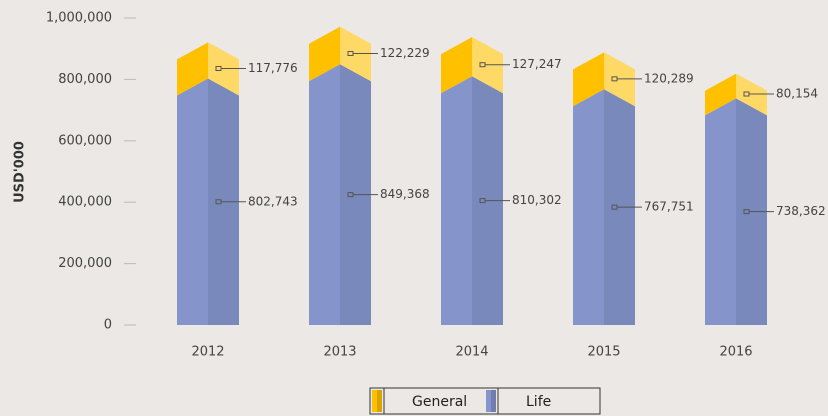 This screenshot has height=416, width=828. I want to click on value-label: 127,247, so click(537, 64).